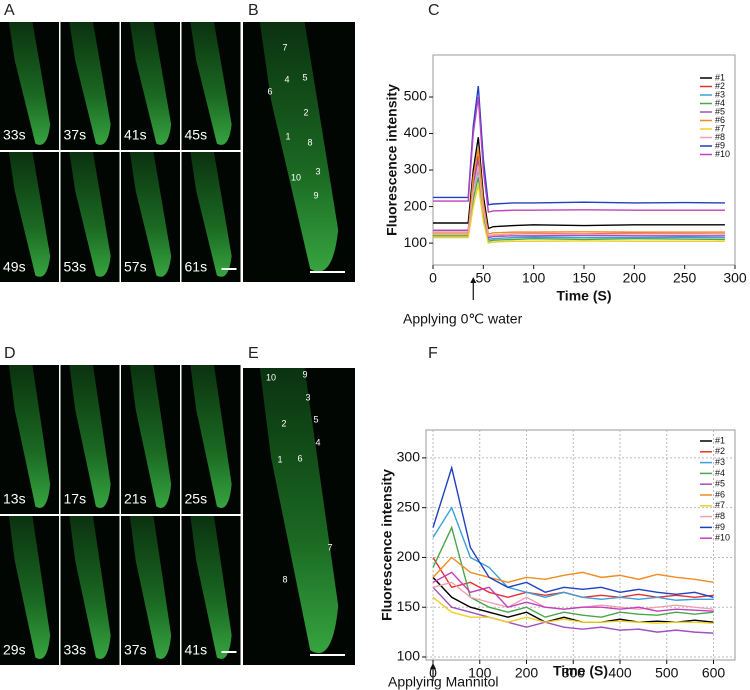  What do you see at coordinates (463, 319) in the screenshot?
I see `annotation: Applying 0℃ water` at bounding box center [463, 319].